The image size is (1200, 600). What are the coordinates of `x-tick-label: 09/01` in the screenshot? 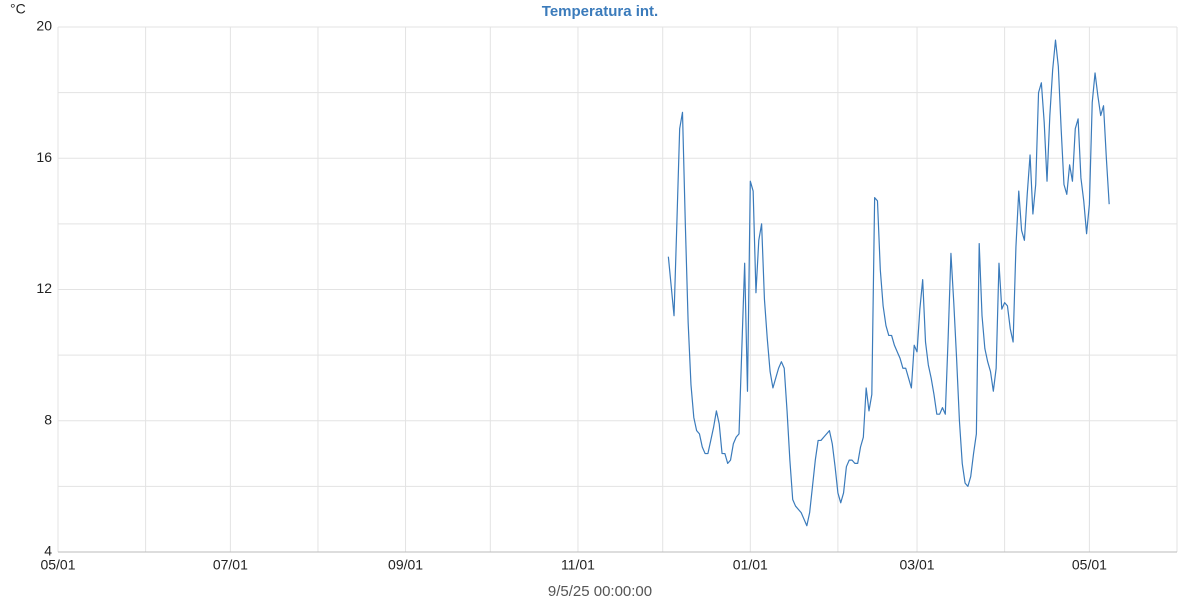 It's located at (405, 565).